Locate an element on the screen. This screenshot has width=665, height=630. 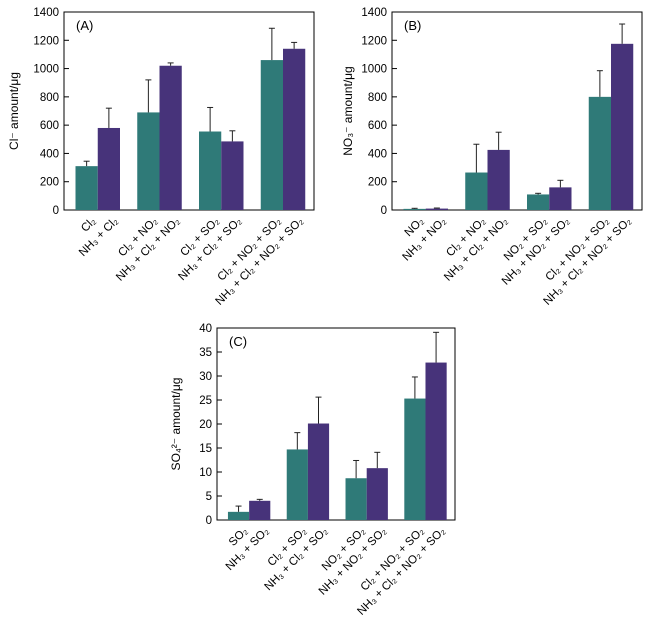
y-axis-label: Cl⁻ amount/μg is located at coordinates (14, 111).